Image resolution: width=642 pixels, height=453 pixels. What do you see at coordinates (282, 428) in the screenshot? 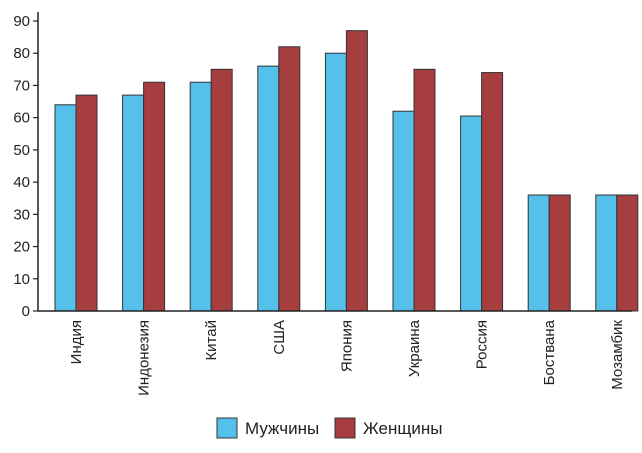
I see `legend-label: Мужчины` at bounding box center [282, 428].